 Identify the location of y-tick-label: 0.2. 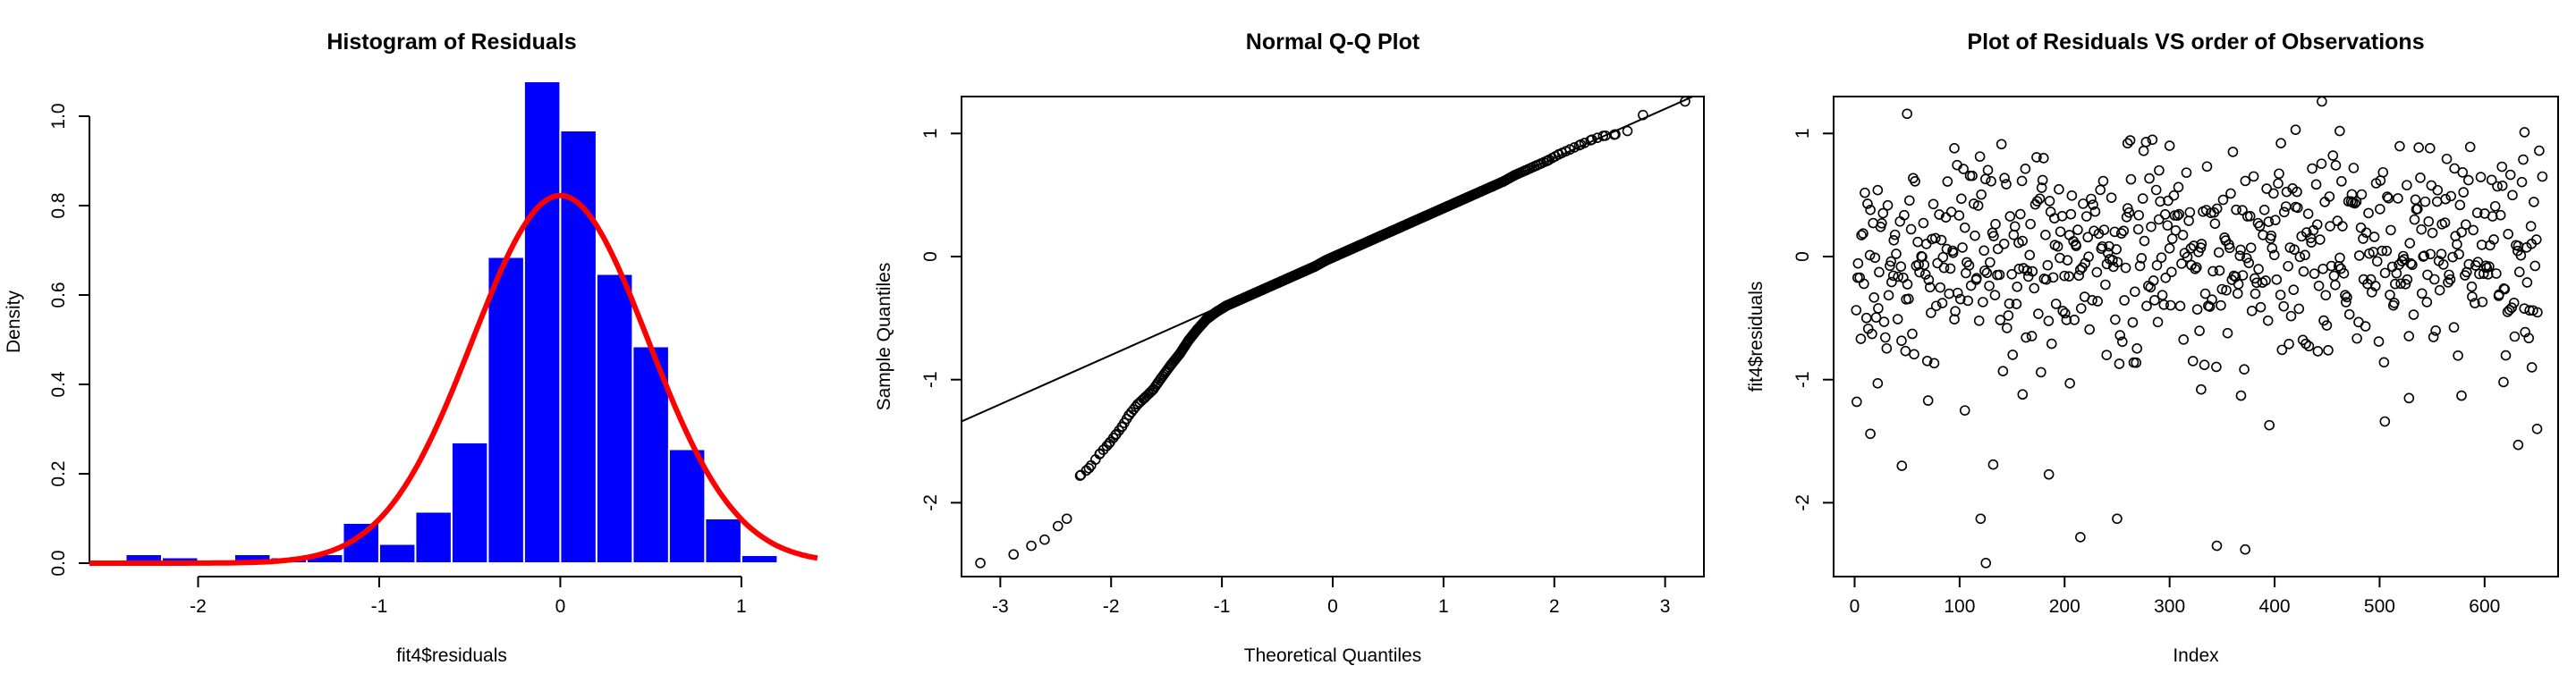
(58, 473).